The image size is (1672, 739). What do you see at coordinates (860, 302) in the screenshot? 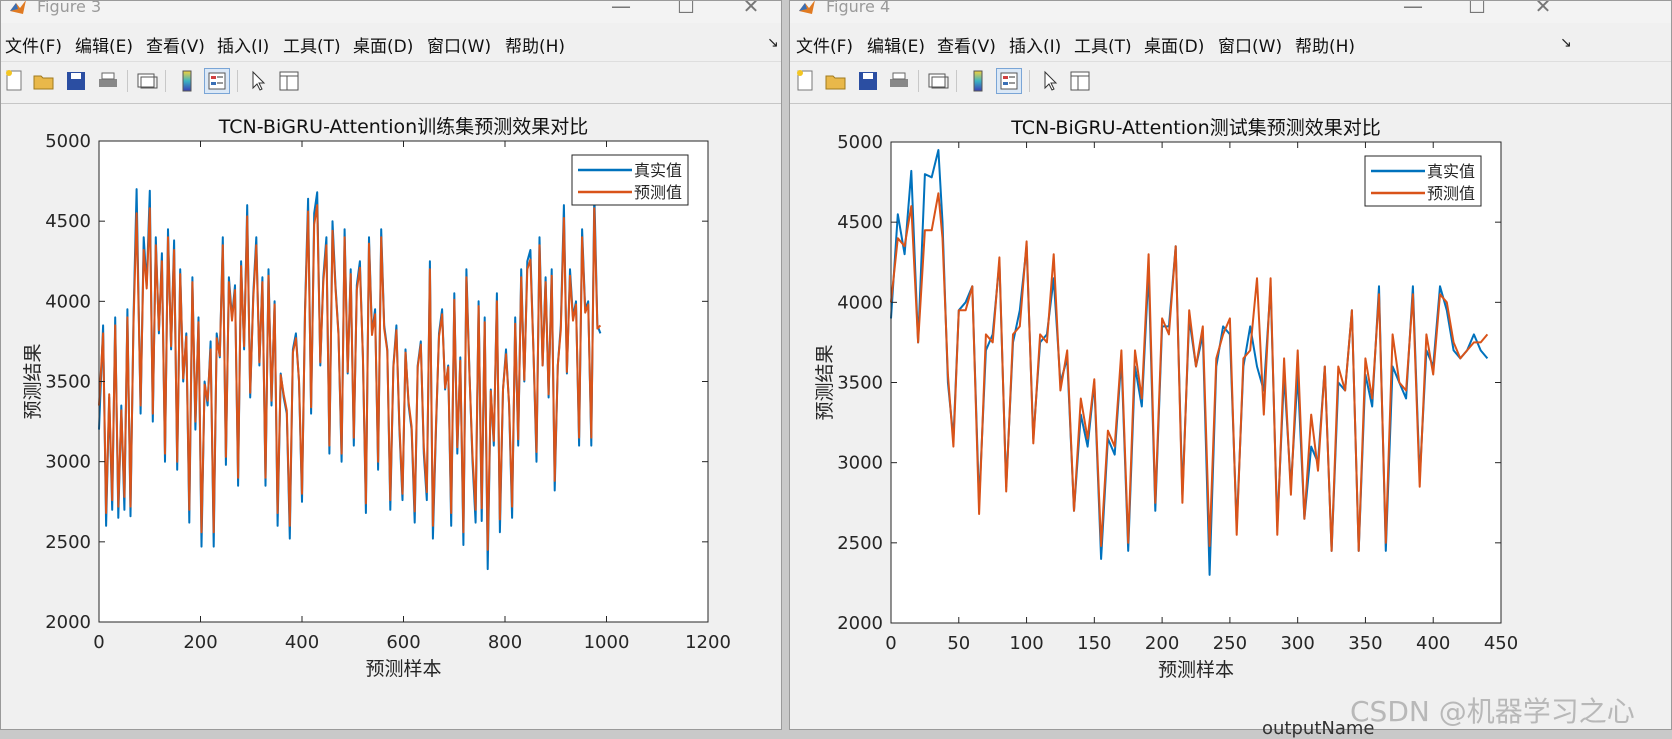
I see `y-tick-label: 4000` at bounding box center [860, 302].